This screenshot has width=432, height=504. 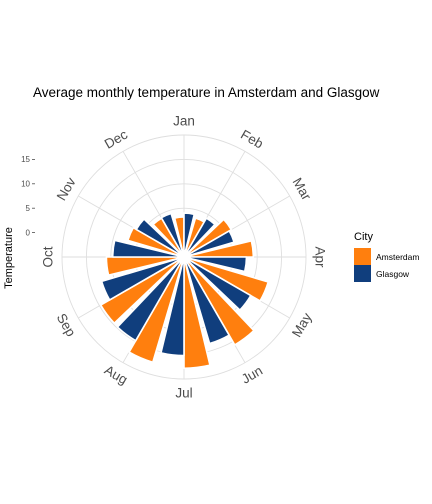 I want to click on legend: City Amsterdam Glasgow, so click(x=386, y=256).